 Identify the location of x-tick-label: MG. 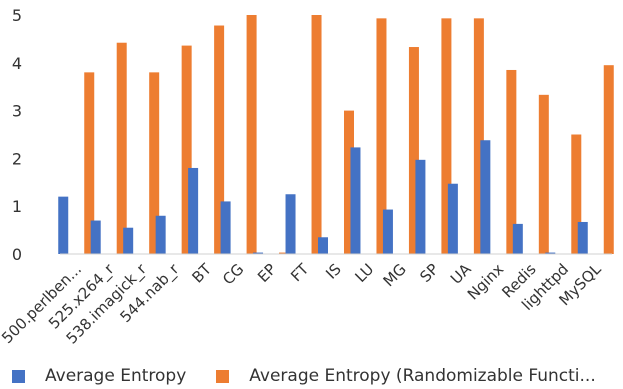
(395, 275).